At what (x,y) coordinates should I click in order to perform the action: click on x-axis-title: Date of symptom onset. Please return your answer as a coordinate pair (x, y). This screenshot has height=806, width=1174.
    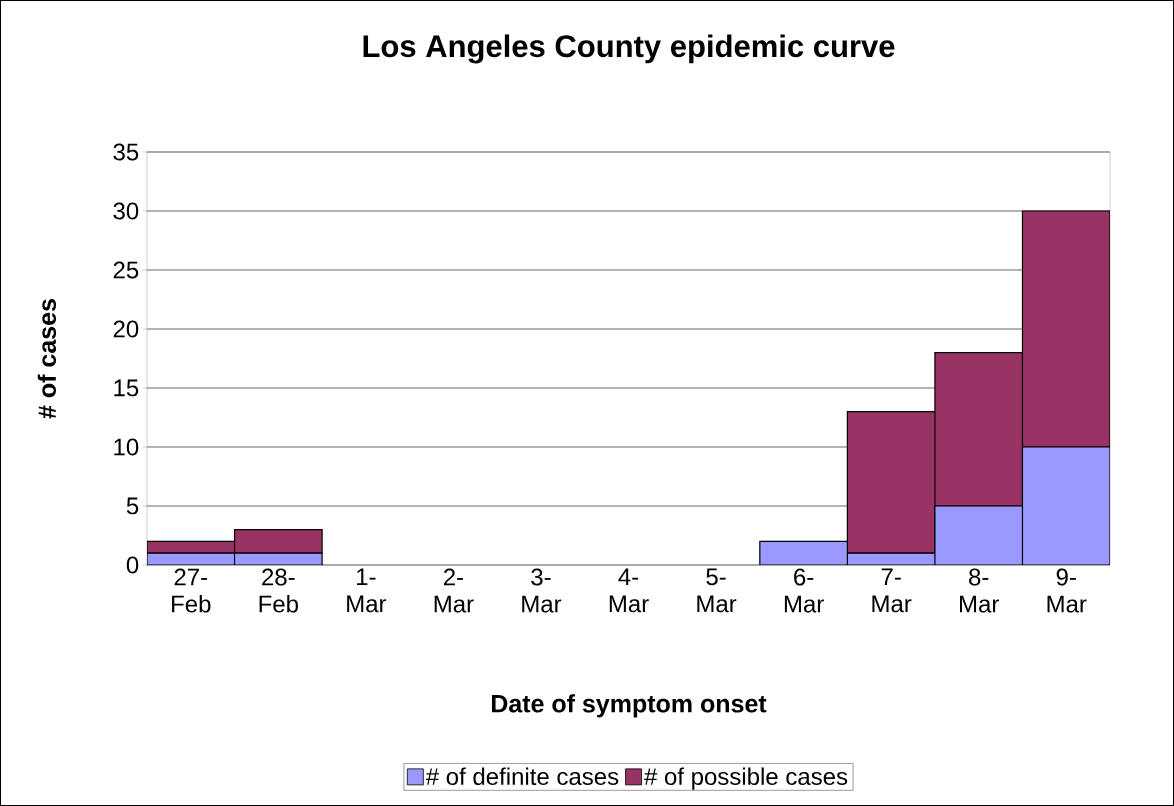
    Looking at the image, I should click on (629, 706).